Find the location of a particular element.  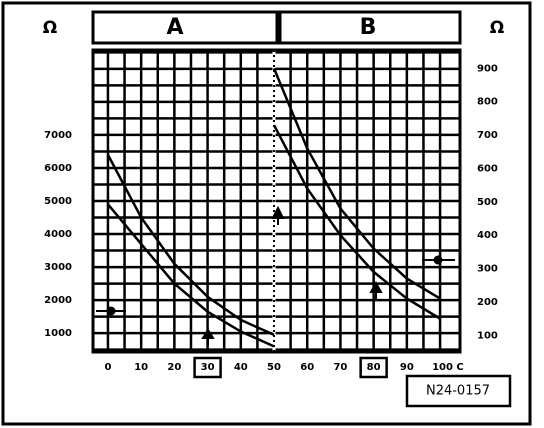

x-tick-label: 30 is located at coordinates (208, 367).